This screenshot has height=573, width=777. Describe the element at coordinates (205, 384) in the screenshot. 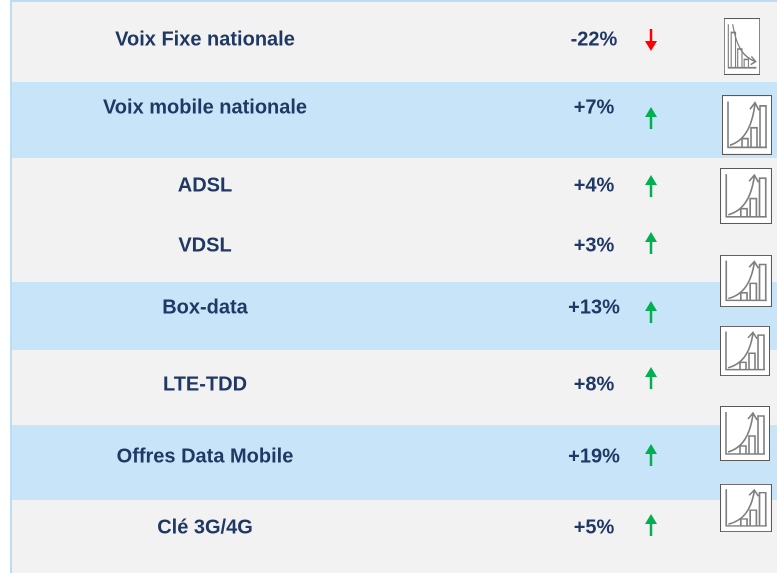

I see `row-label: LTE-TDD` at that location.